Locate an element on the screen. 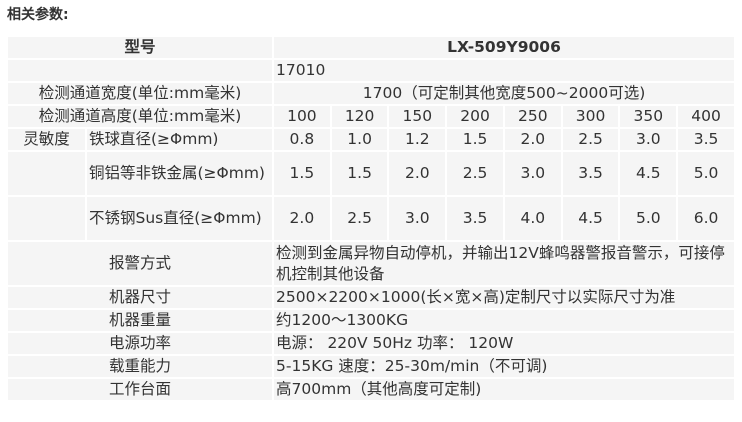  spec-value: 检测到金属异物自动停机，并输出12V蜂鸣器警报音警示，可接停机控制其他设备 is located at coordinates (504, 263).